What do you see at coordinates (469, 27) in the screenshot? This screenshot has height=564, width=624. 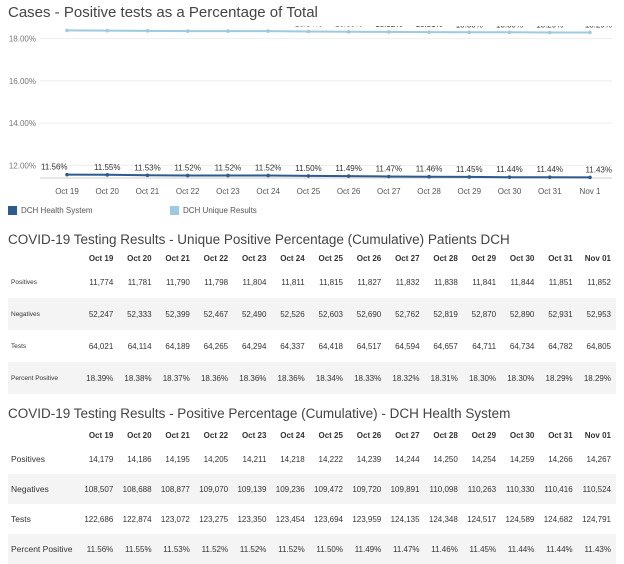 I see `data-label: 18.30%` at bounding box center [469, 27].